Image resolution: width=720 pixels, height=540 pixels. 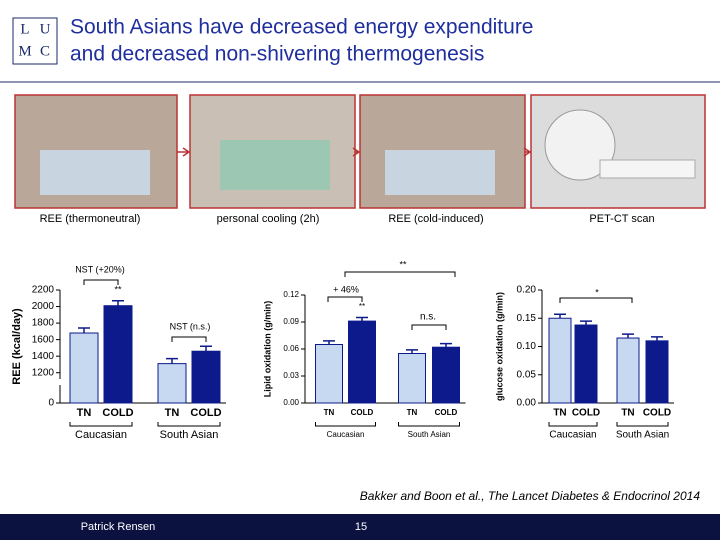 I want to click on photo-caption: REE (cold-induced), so click(x=435, y=219).